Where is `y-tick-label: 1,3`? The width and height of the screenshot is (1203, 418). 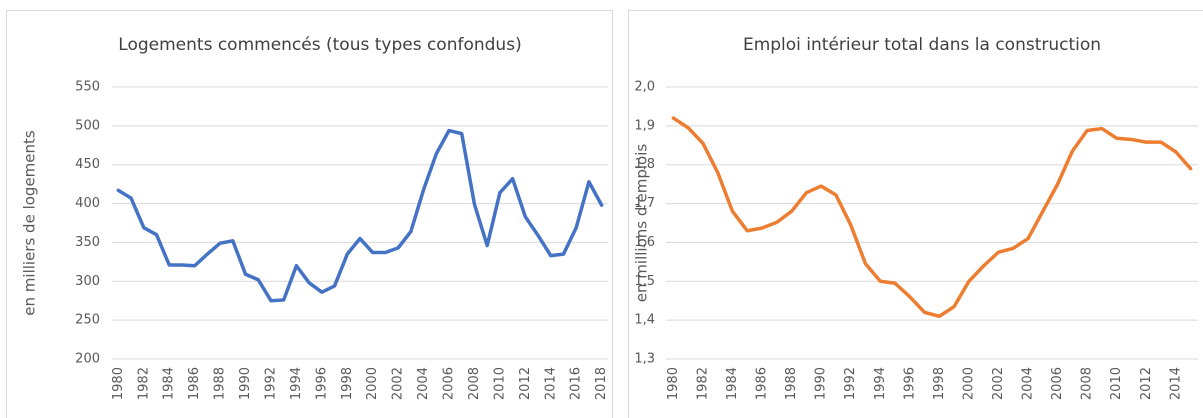 y-tick-label: 1,3 is located at coordinates (644, 359).